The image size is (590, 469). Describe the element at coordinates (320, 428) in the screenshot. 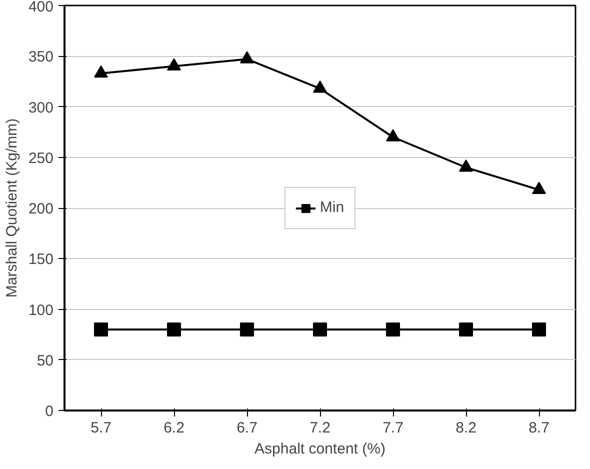

I see `x-tick-label: 7.2` at that location.